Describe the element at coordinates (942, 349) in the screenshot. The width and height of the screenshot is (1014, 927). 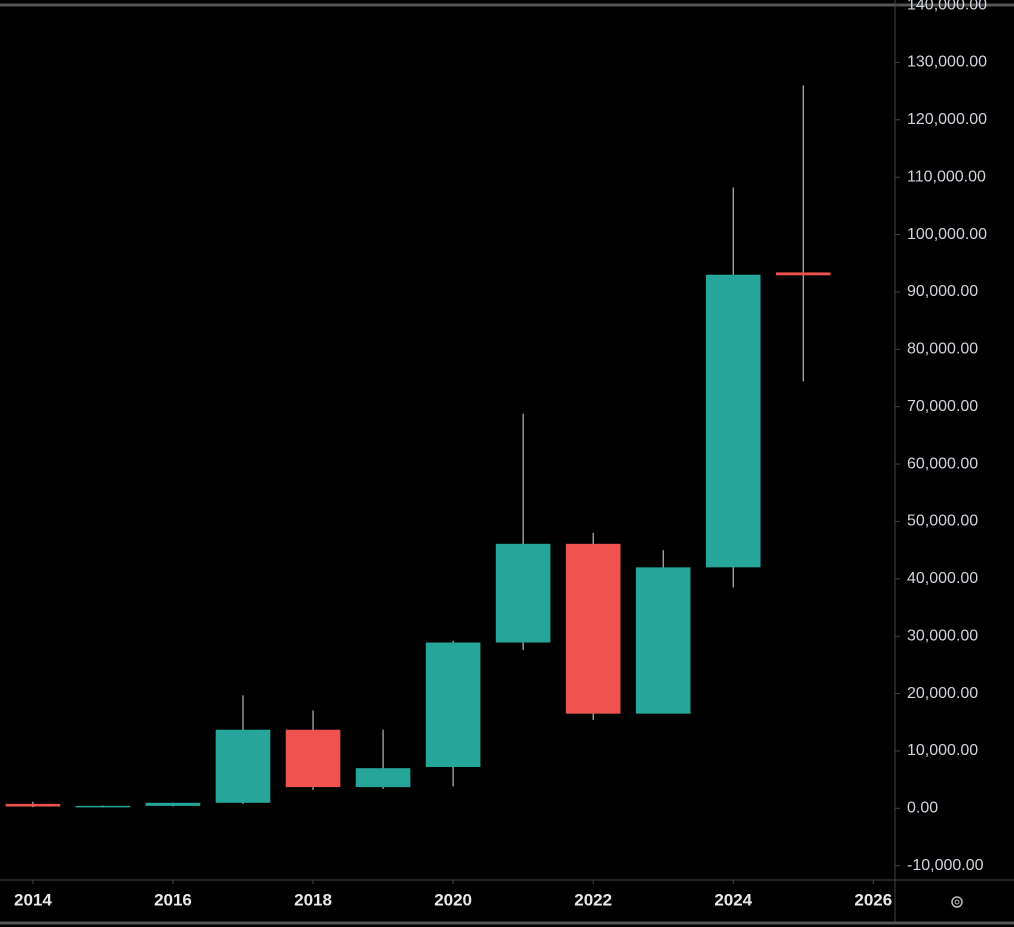
I see `y-tick-label: 80,000.00` at that location.